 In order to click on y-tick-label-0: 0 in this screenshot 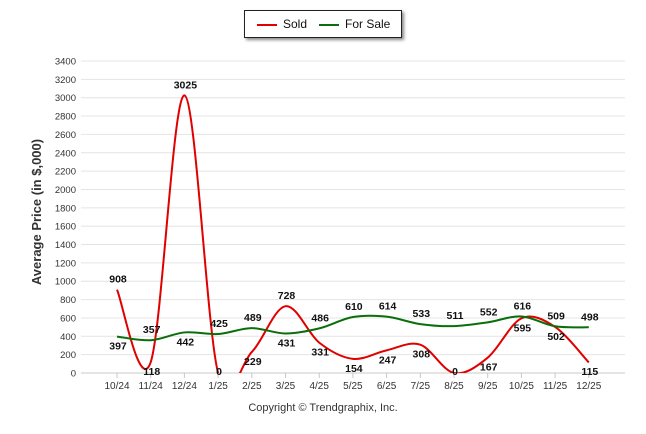, I will do `click(73, 374)`.